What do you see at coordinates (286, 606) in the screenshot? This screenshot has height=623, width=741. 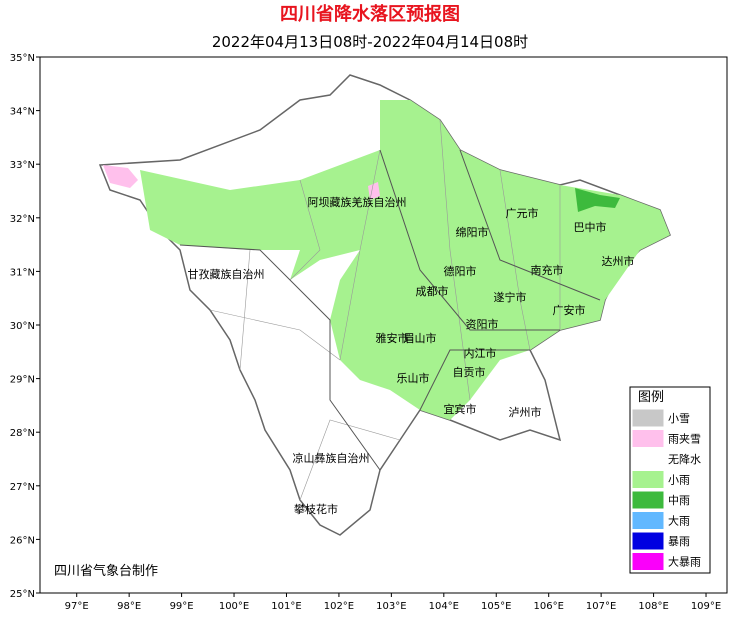 I see `x-tick-label: 101°E` at bounding box center [286, 606].